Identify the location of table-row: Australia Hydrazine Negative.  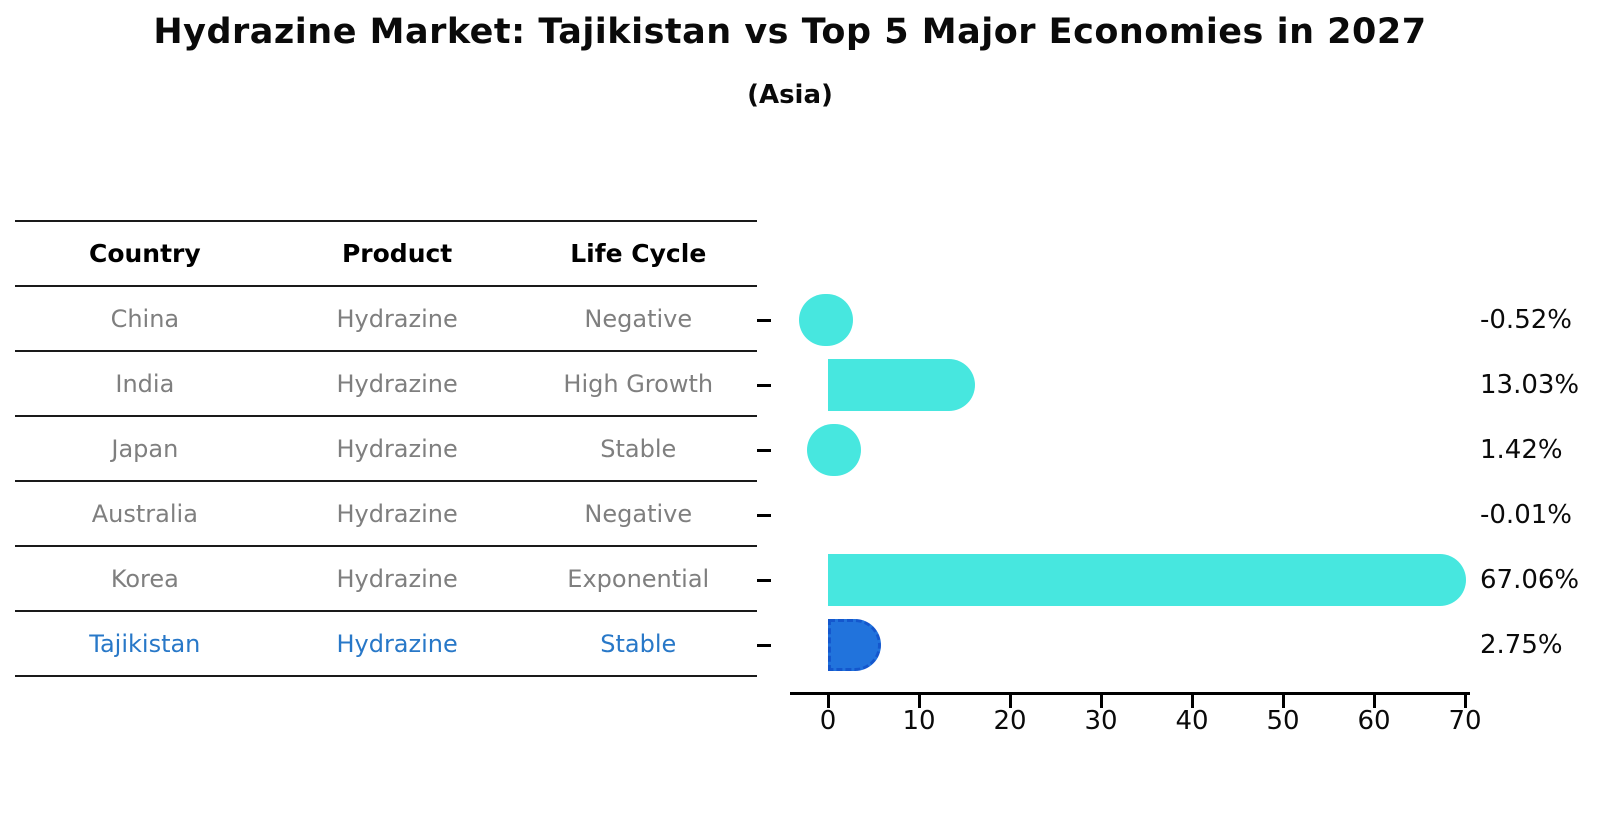
(386, 514).